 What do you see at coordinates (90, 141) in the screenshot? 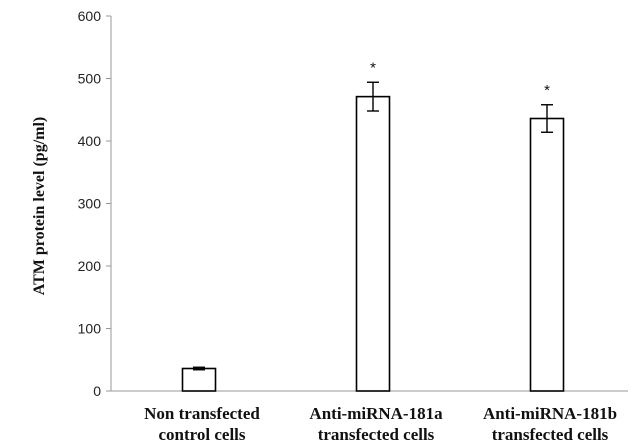
I see `y-tick-label: 400` at bounding box center [90, 141].